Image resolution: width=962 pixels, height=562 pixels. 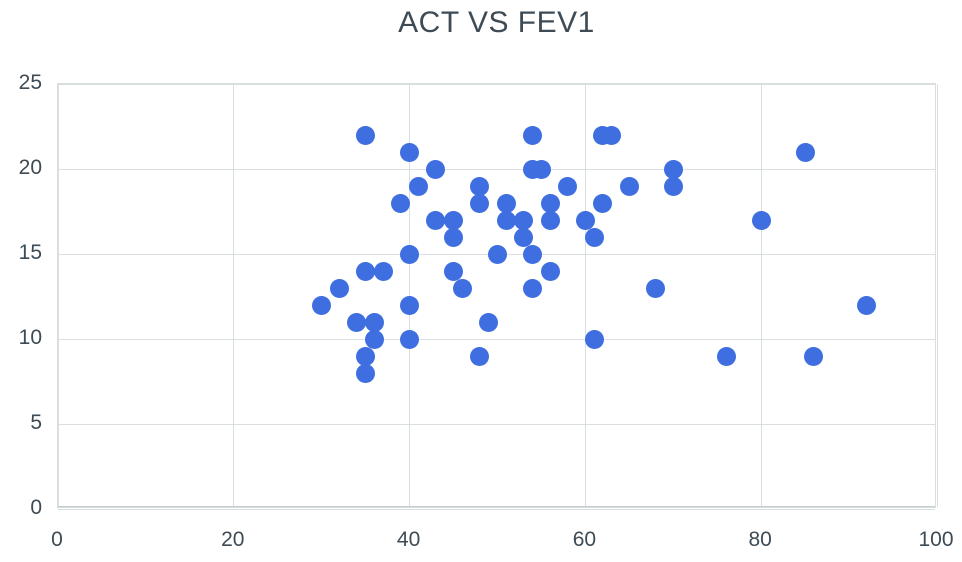 What do you see at coordinates (36, 422) in the screenshot?
I see `y-tick-label: 5` at bounding box center [36, 422].